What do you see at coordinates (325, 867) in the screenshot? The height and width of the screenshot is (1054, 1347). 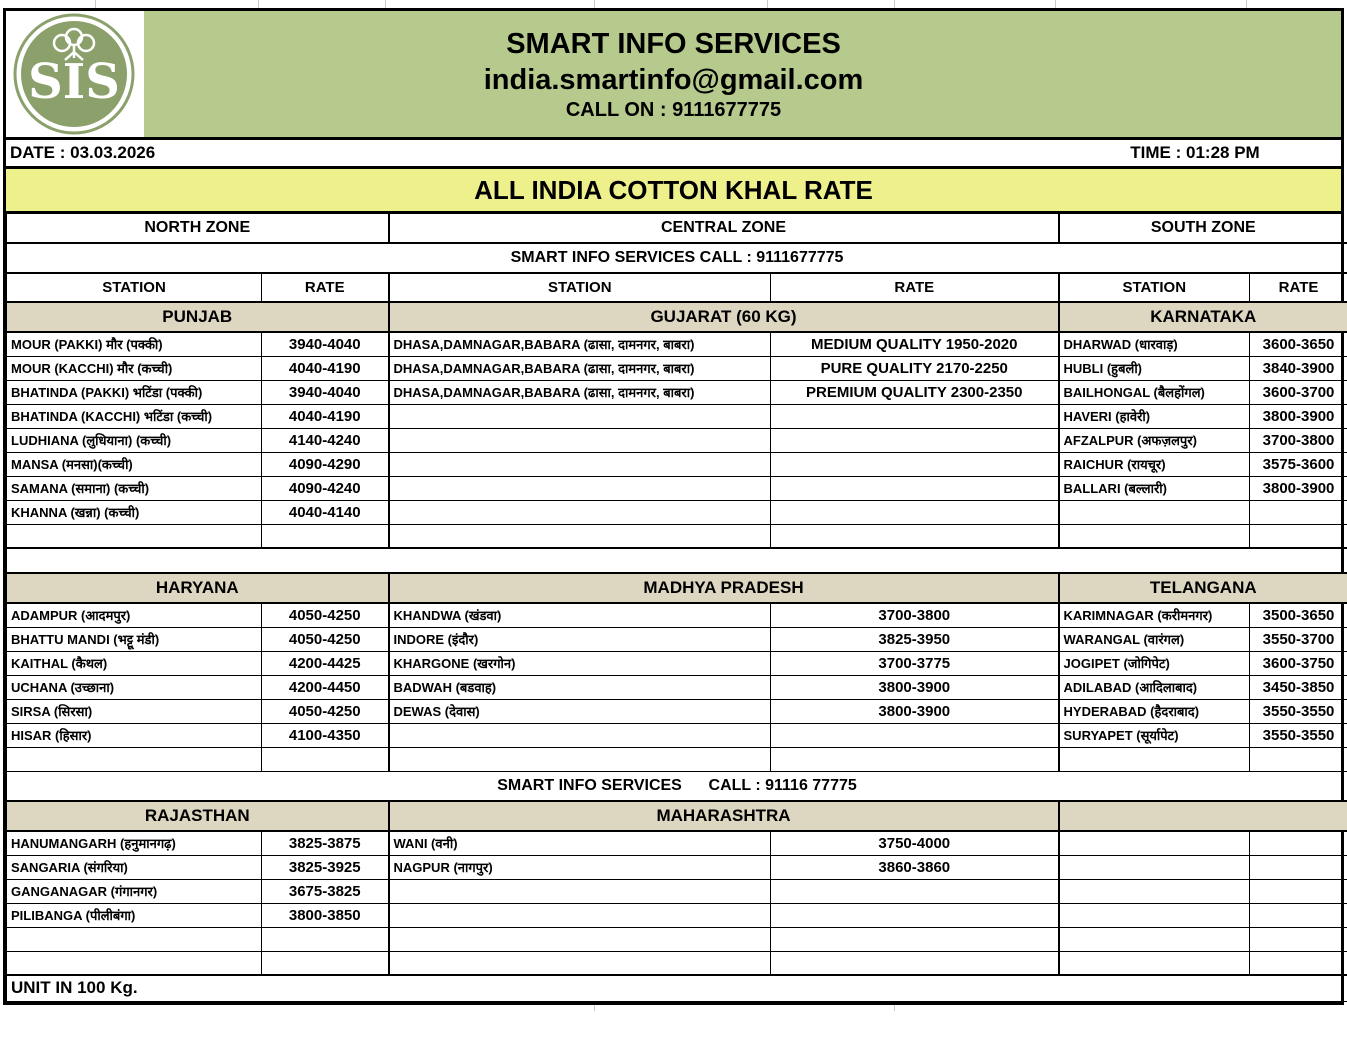 I see `rate-cell: 3825-3925` at bounding box center [325, 867].